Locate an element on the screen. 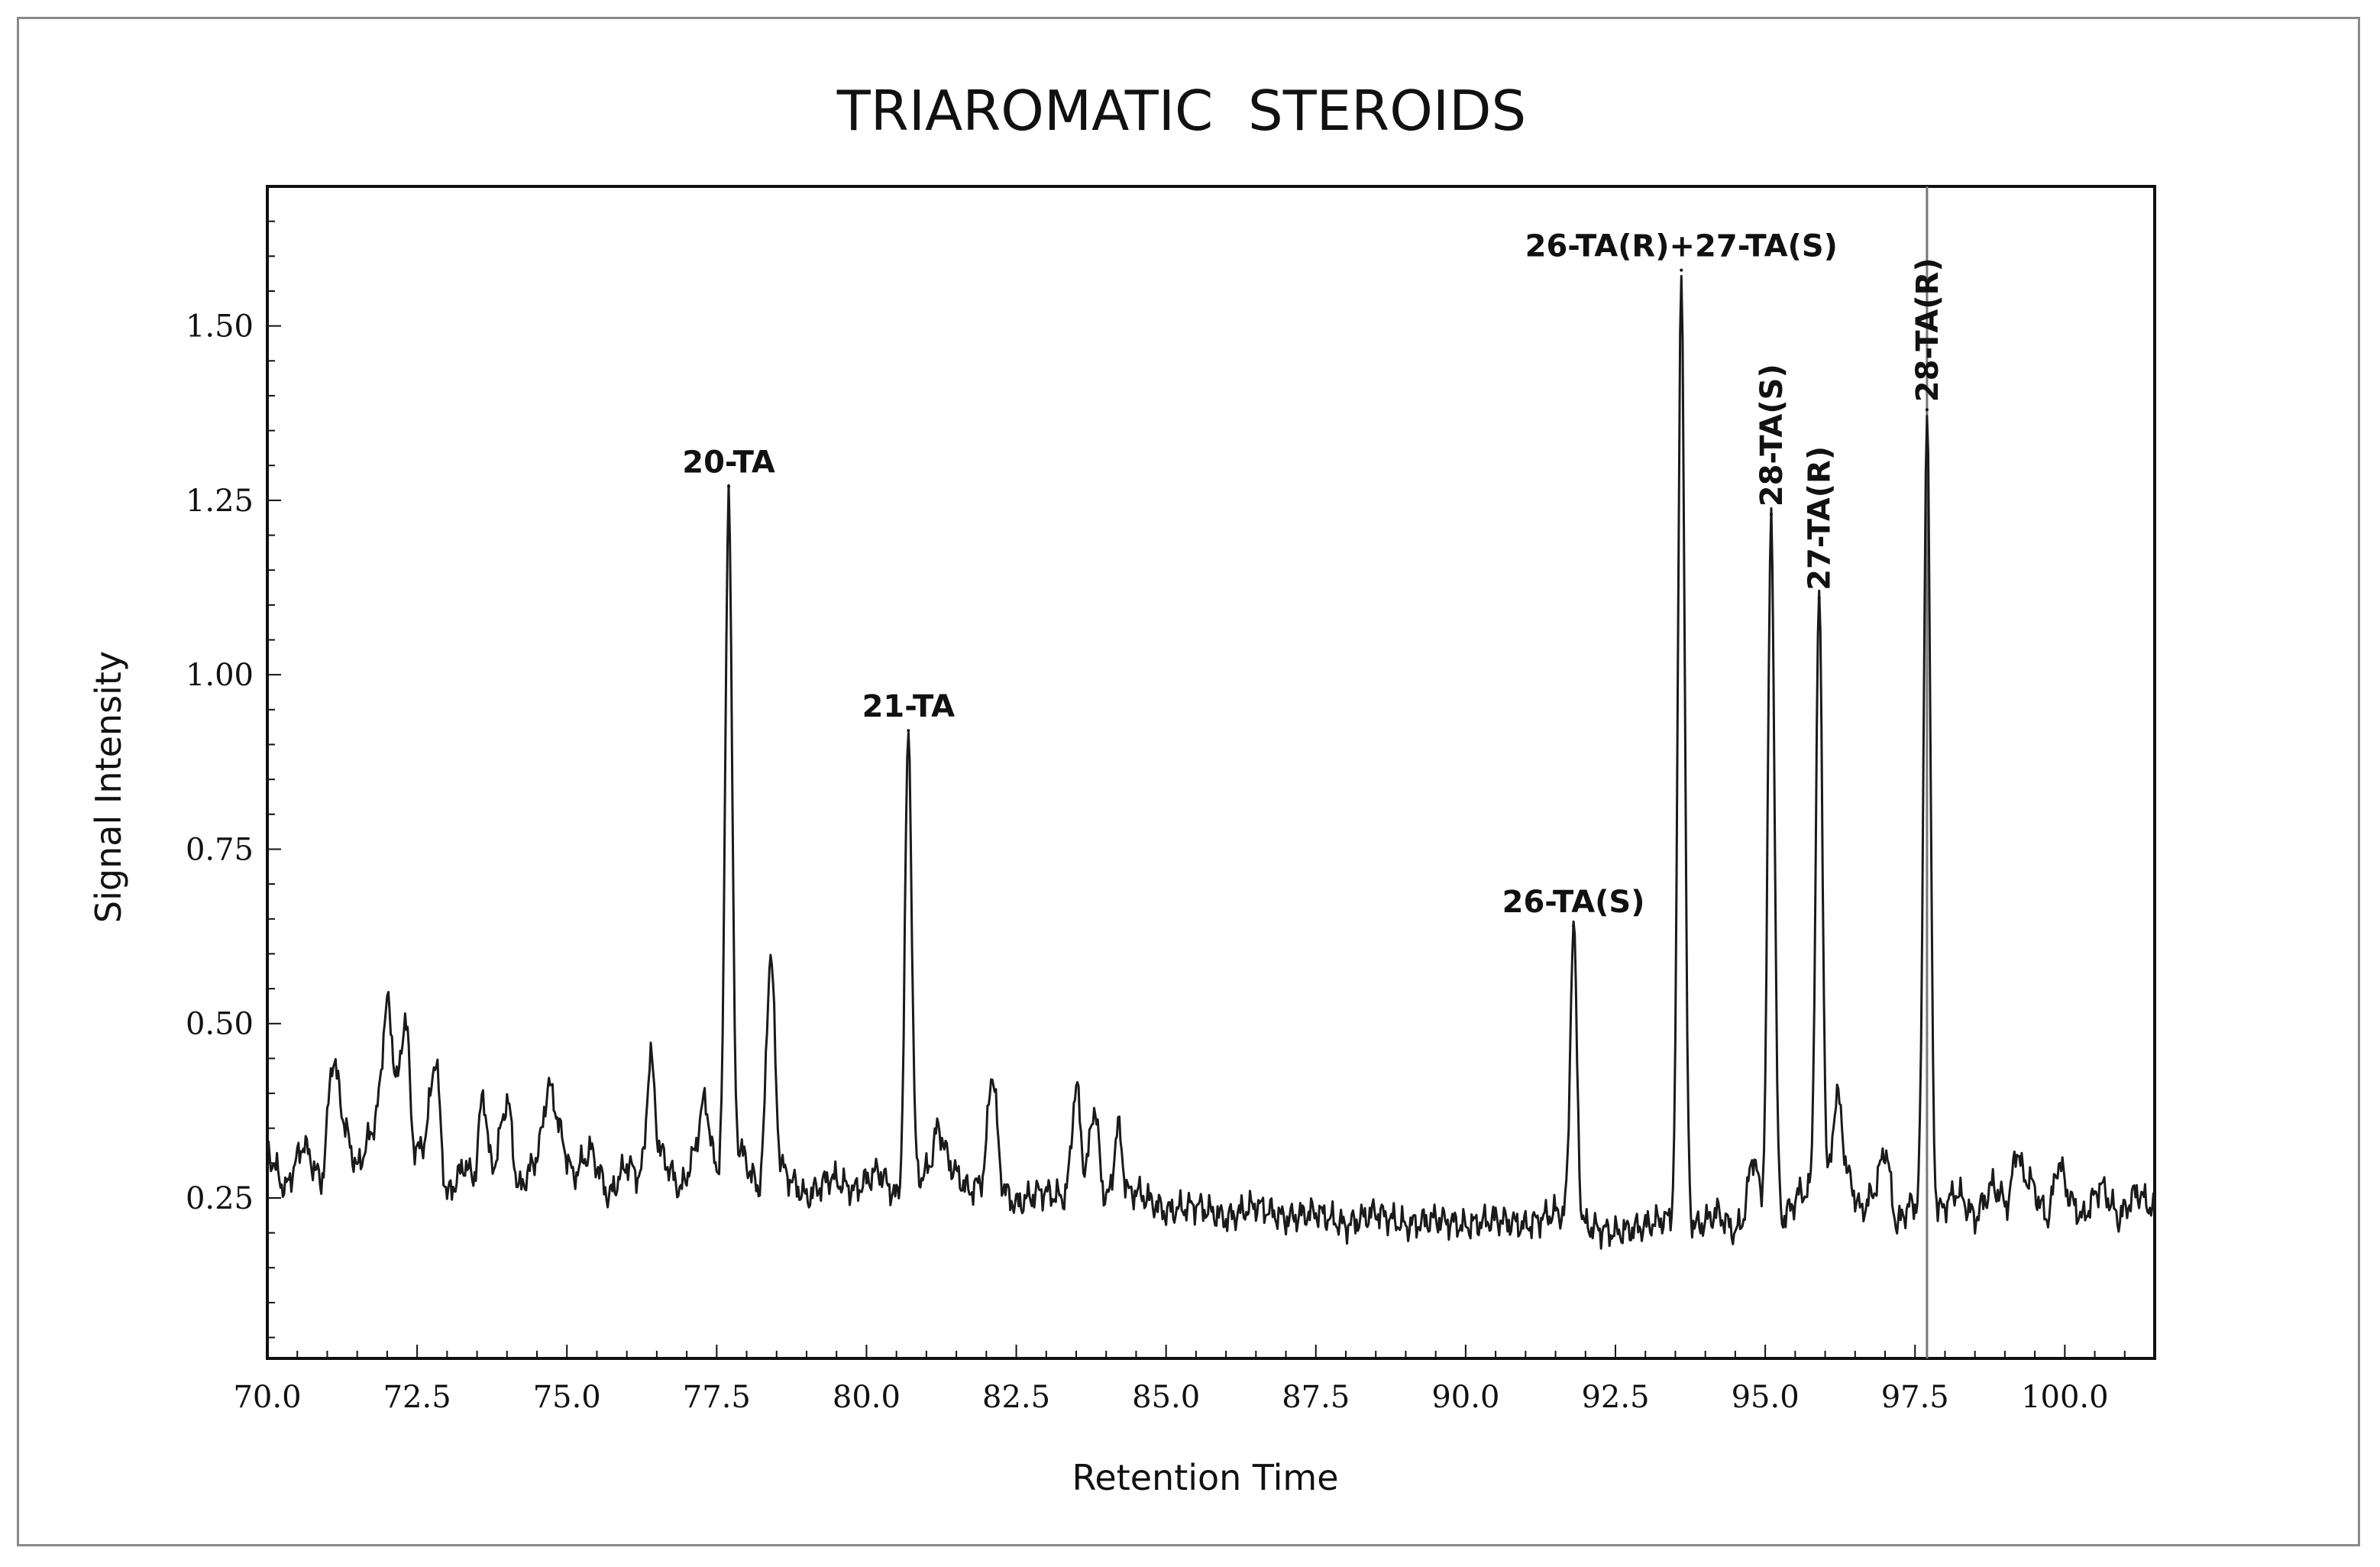 This screenshot has width=2380, height=1567. x-tick-label: 100.0 is located at coordinates (2065, 1397).